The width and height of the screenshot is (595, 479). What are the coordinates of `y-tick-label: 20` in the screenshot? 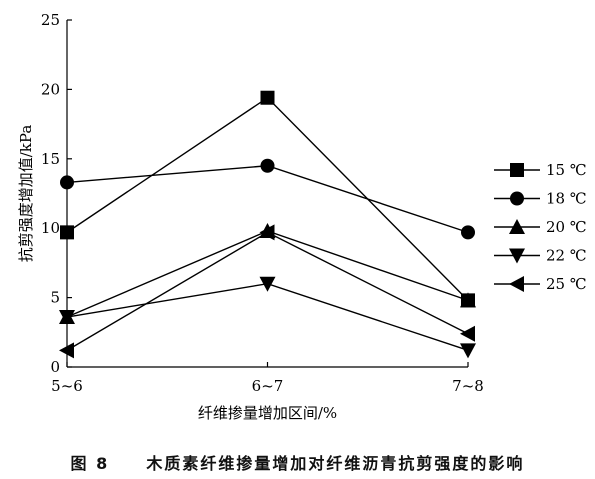 It's located at (50, 89).